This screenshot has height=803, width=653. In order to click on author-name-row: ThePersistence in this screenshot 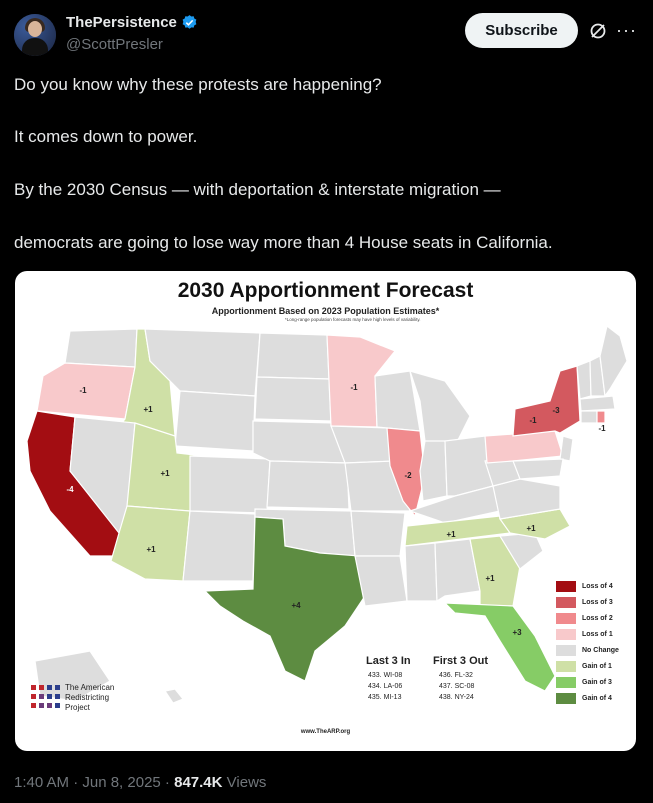, I will do `click(132, 22)`.